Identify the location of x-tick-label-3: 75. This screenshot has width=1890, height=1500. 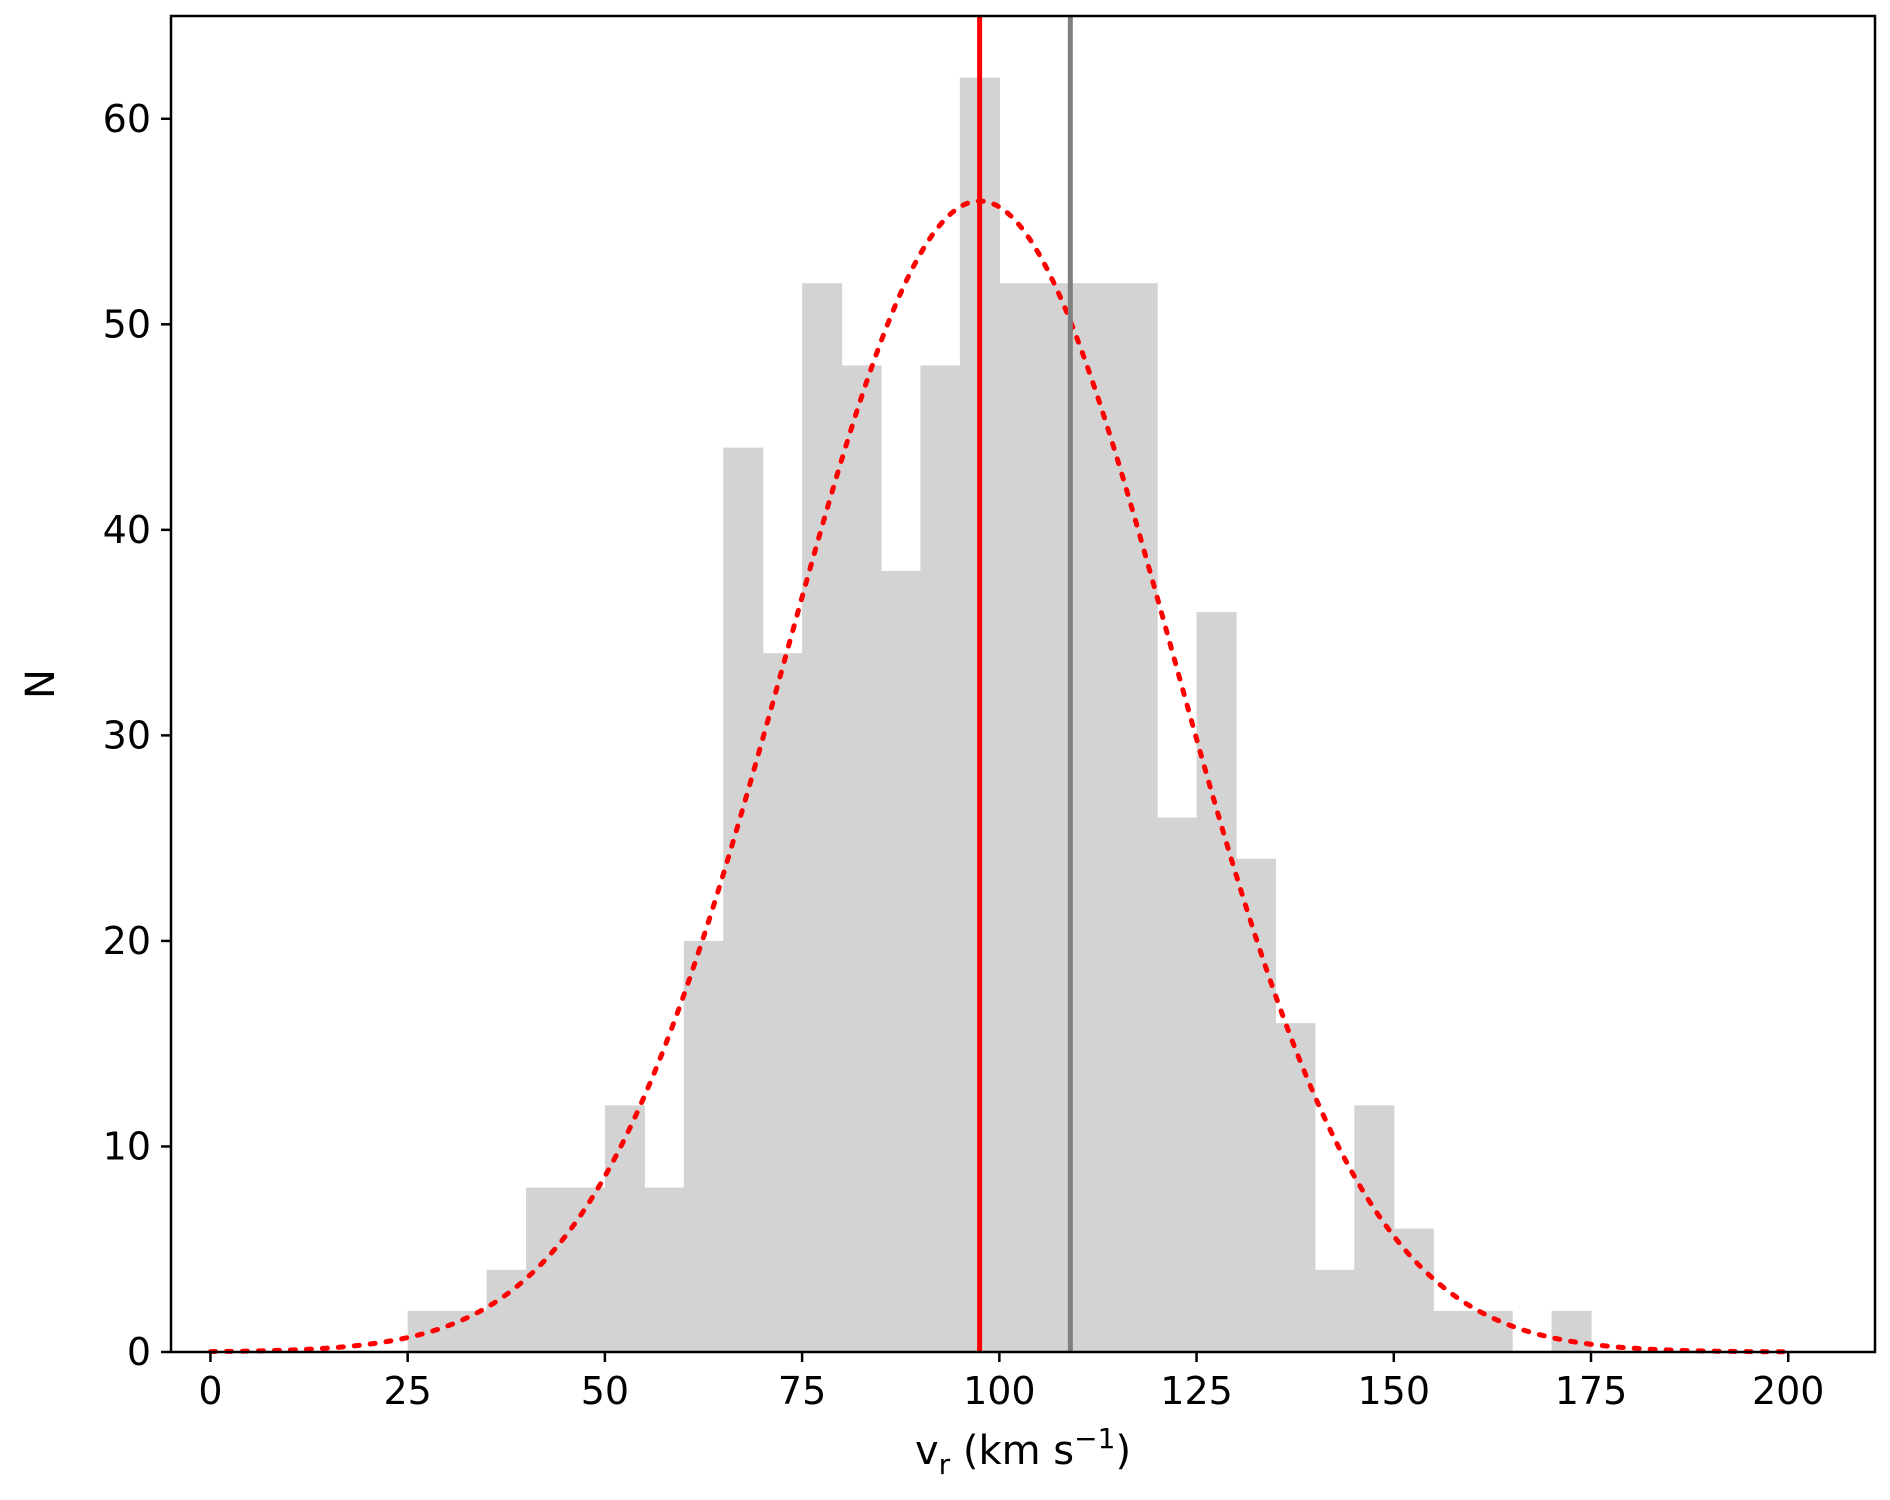
(802, 1391).